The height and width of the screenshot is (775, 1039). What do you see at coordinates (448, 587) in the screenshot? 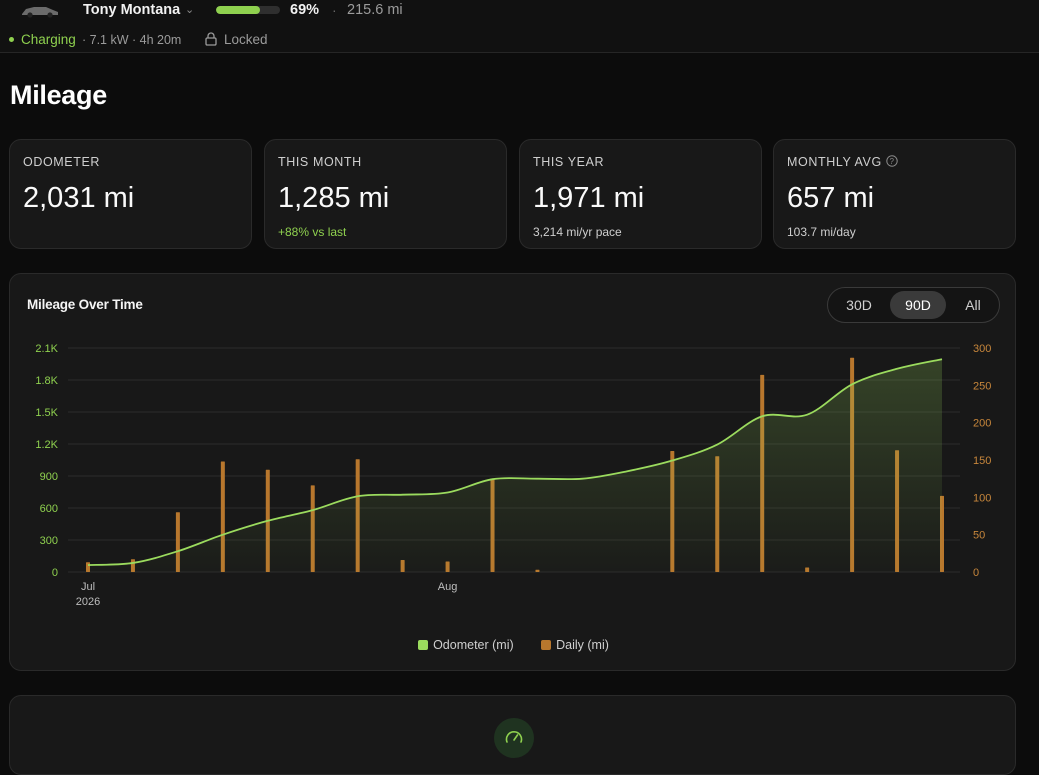
I see `x-tick-label: Aug` at bounding box center [448, 587].